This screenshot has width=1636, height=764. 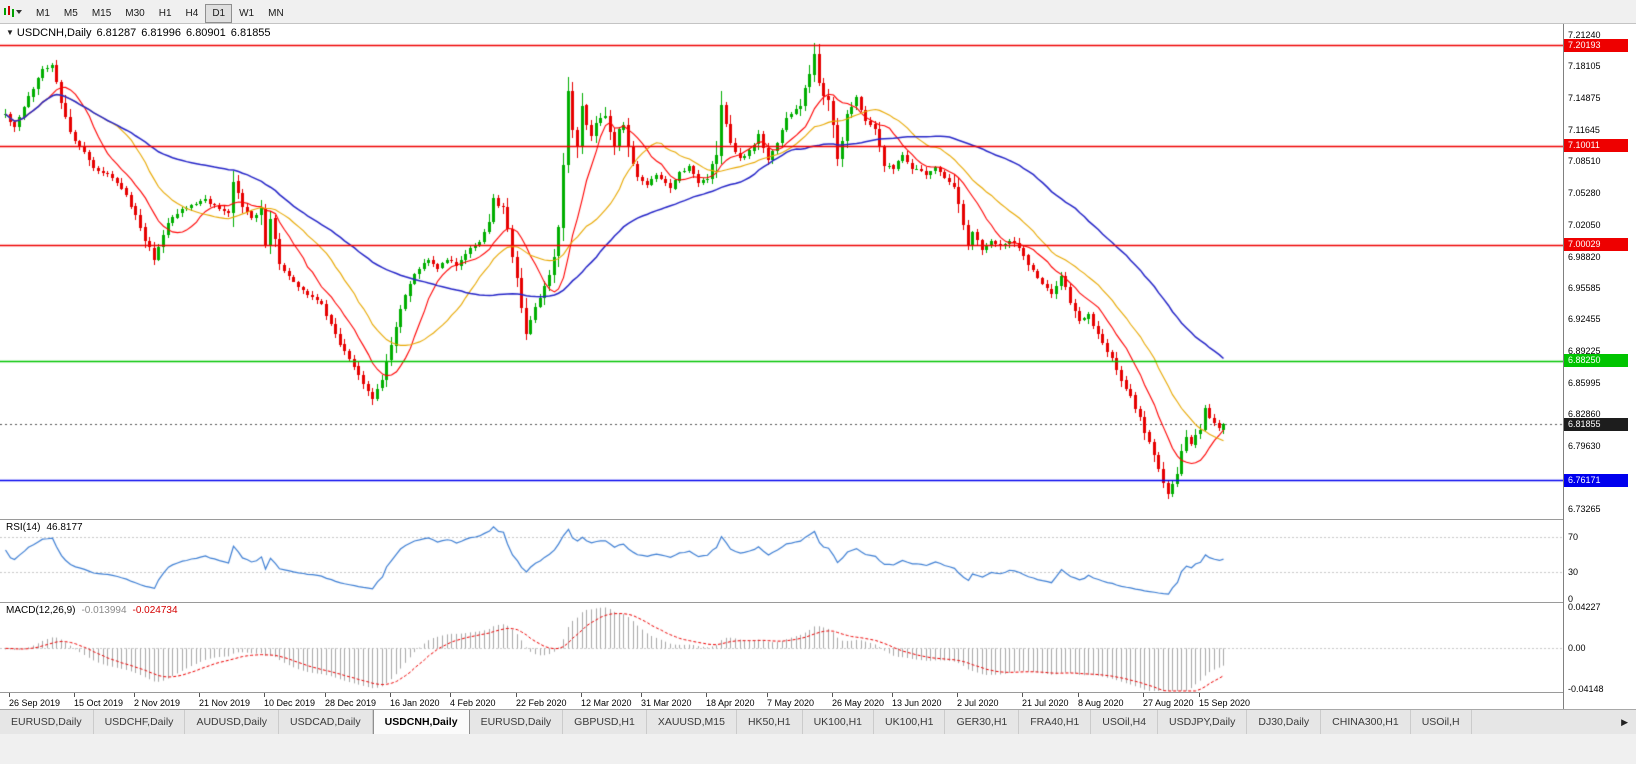 I want to click on tab-dj30-daily: DJ30,Daily, so click(x=1284, y=722).